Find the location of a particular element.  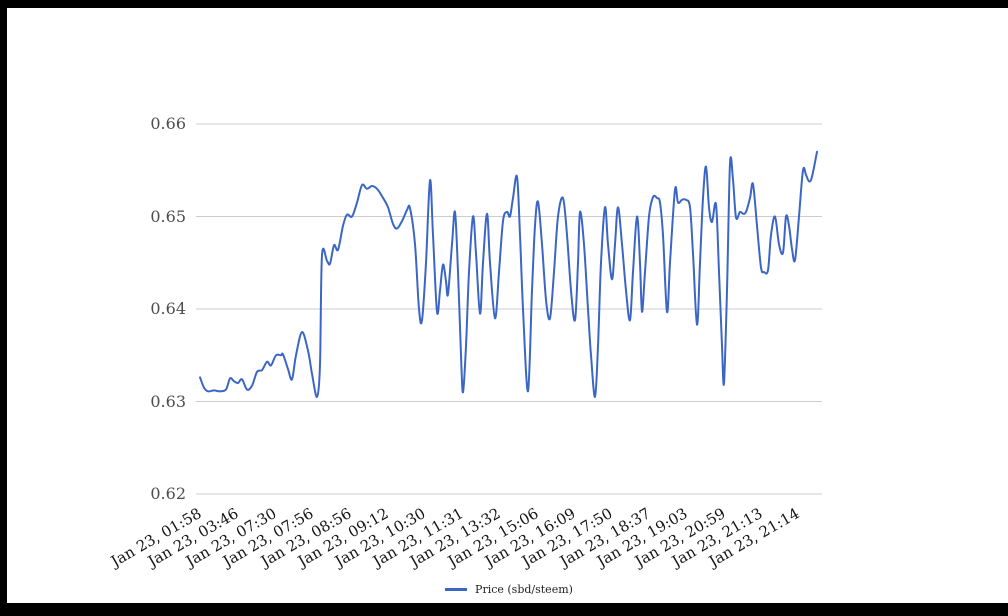

legend-label: Price (sbd/steem) is located at coordinates (524, 589).